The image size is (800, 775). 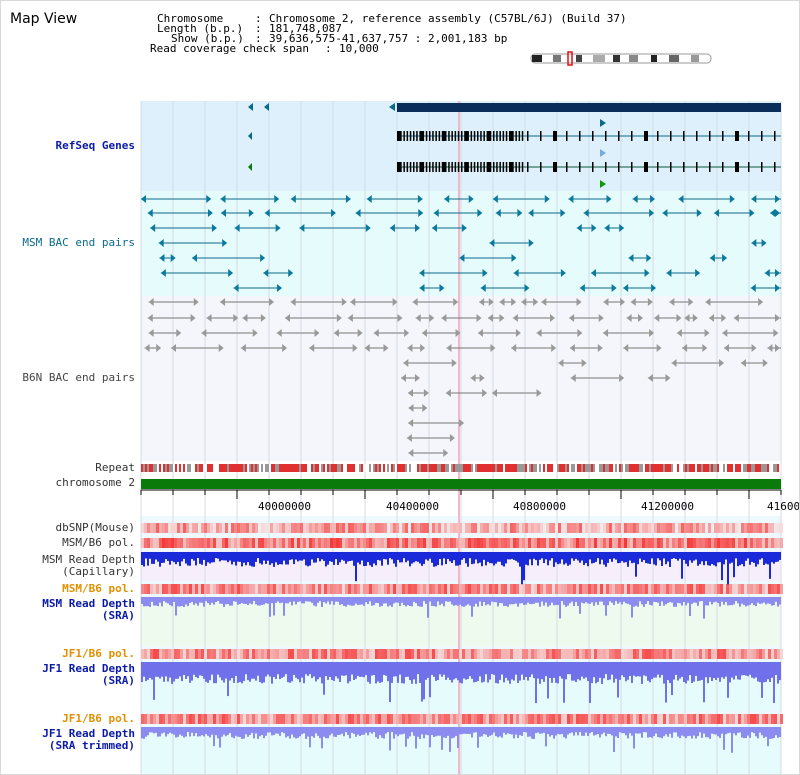 I want to click on label-msm-bac-end-pairs: MSM BAC end pairs, so click(x=78, y=242).